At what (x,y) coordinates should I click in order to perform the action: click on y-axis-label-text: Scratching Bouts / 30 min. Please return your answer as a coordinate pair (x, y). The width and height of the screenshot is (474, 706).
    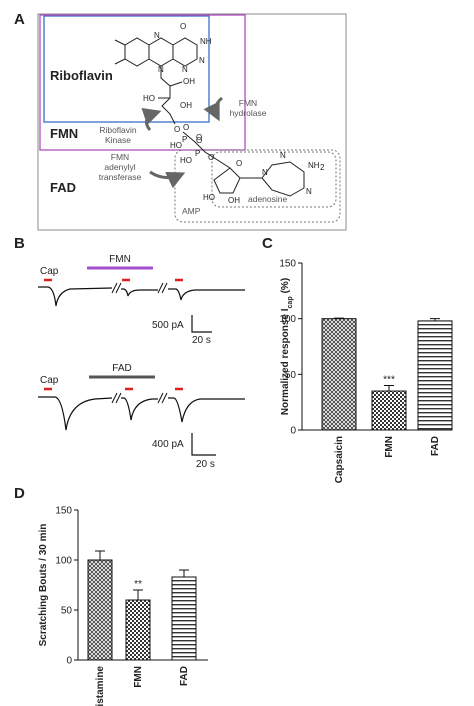
    Looking at the image, I should click on (43, 585).